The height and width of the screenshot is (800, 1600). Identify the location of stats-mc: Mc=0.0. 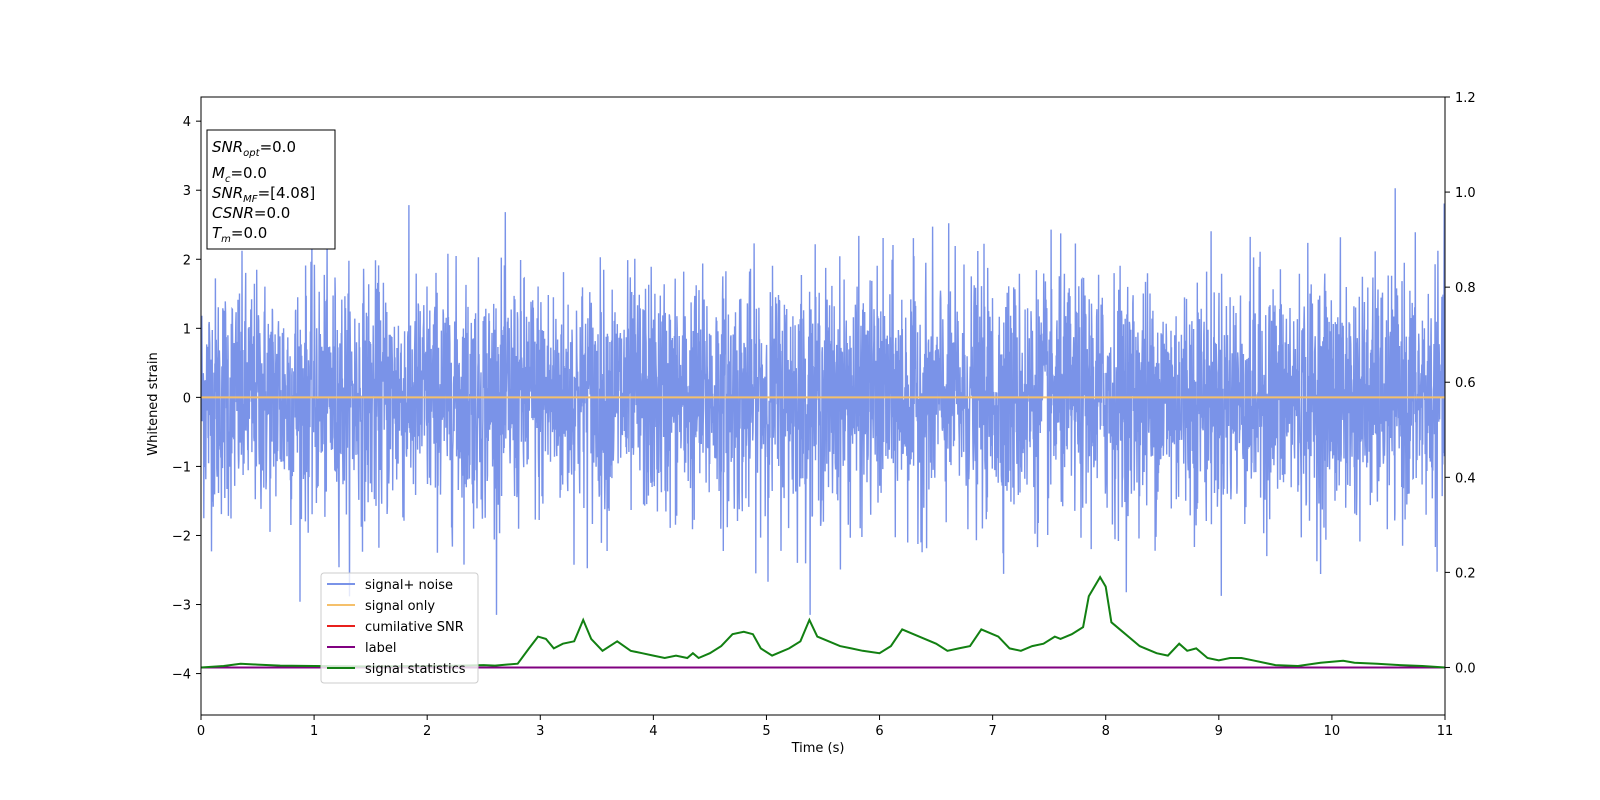
(239, 174).